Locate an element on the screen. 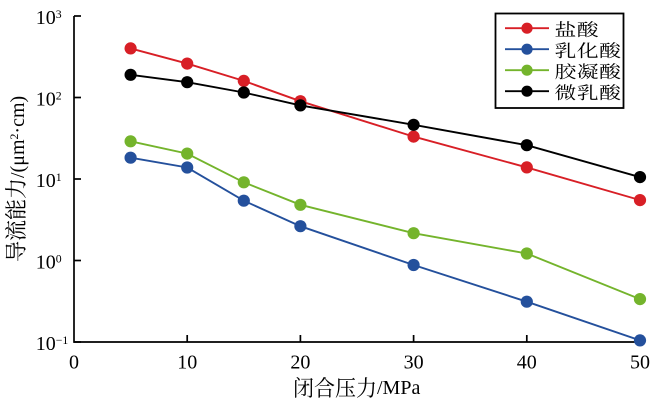 This screenshot has height=402, width=650. svg-text: 40 is located at coordinates (527, 363).